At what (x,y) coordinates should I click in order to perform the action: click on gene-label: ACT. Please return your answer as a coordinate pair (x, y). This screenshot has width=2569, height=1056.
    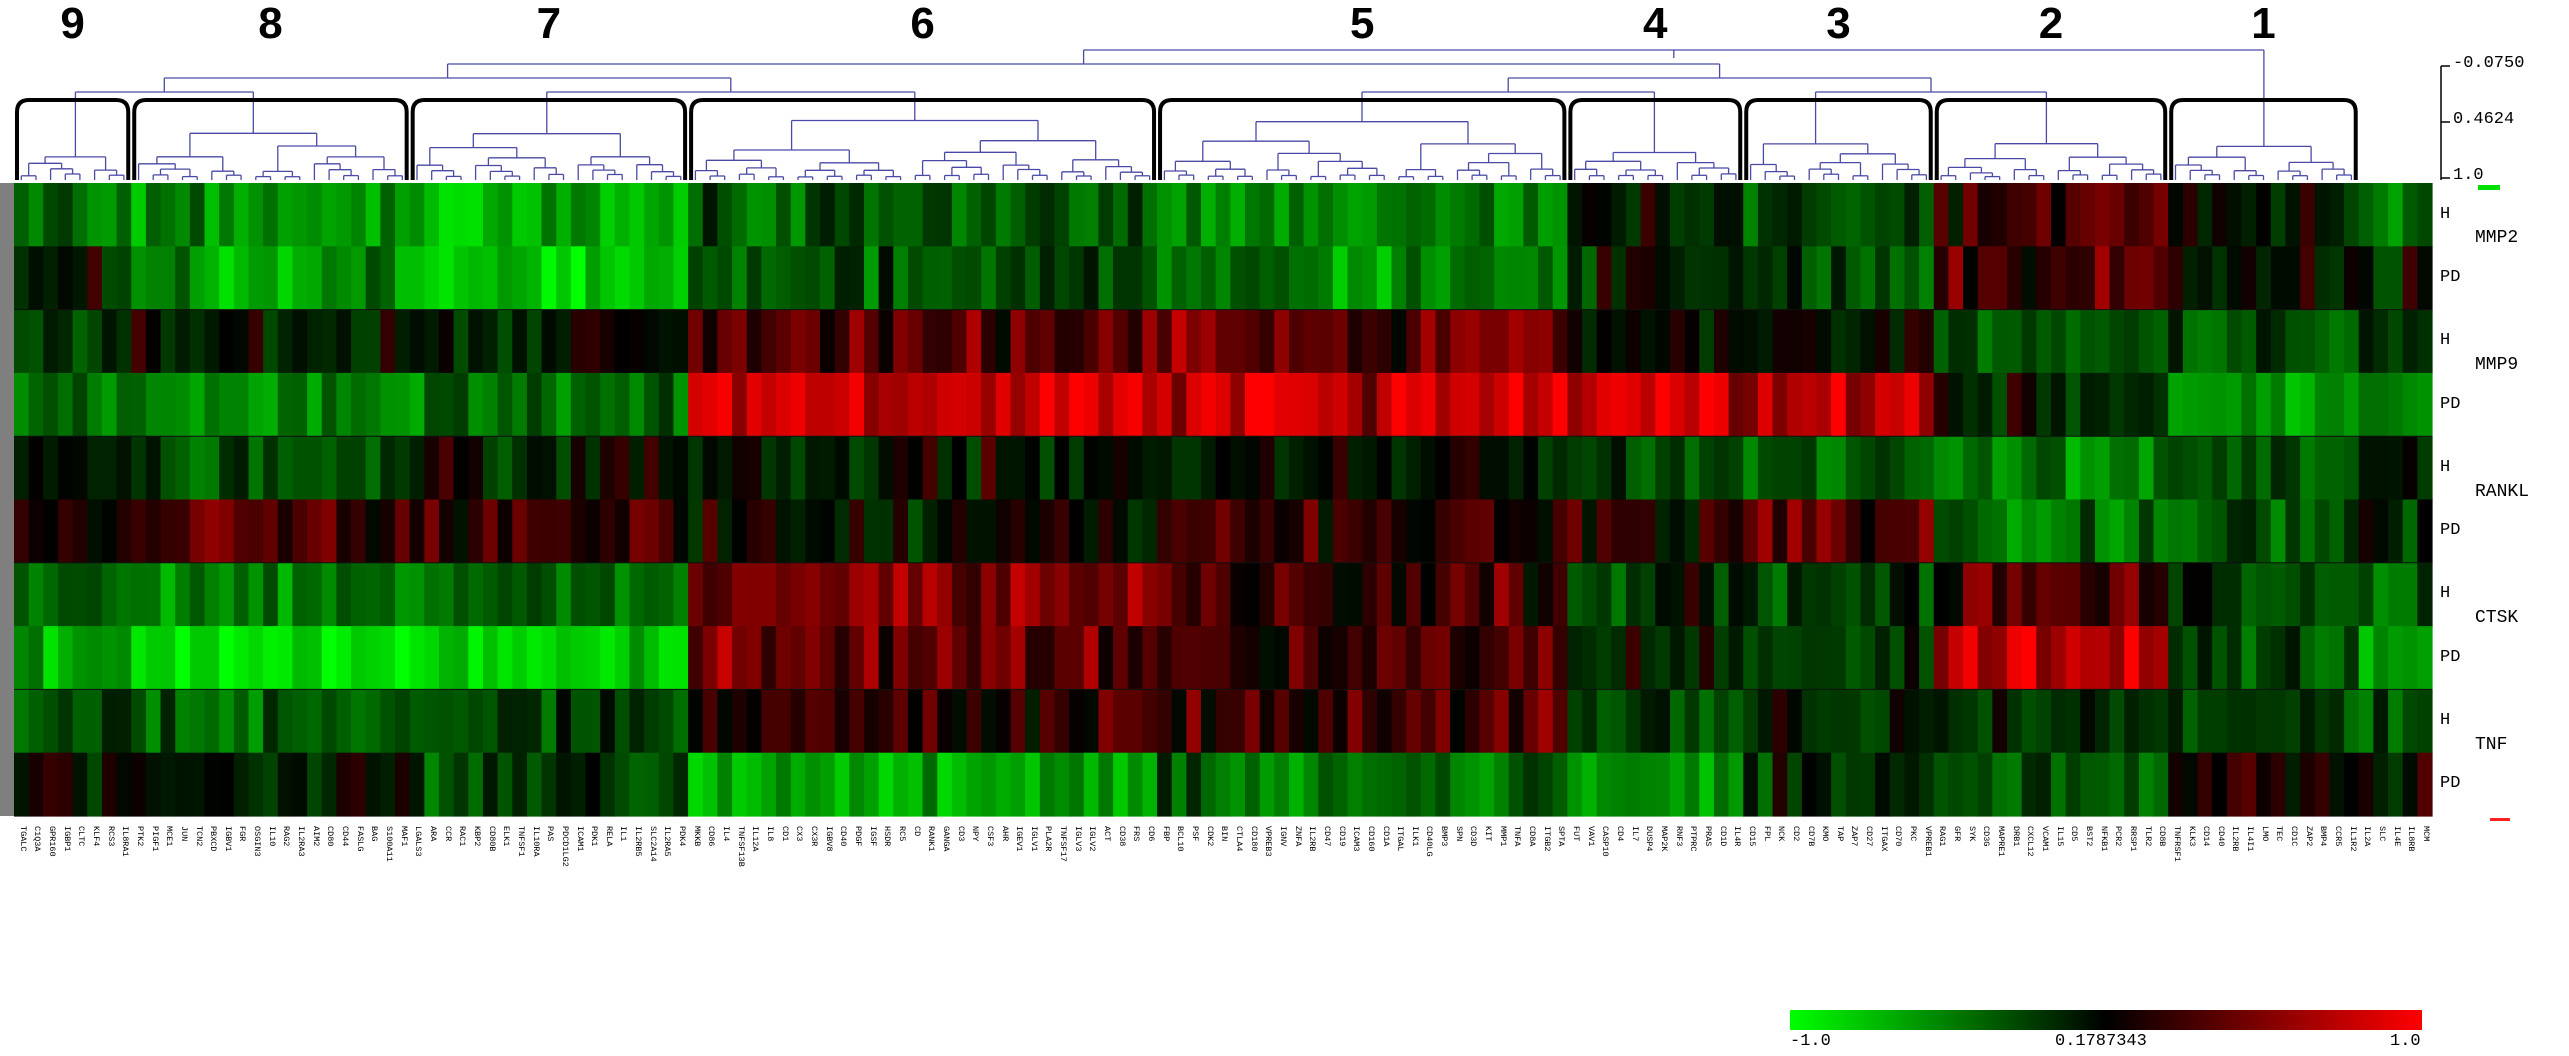
    Looking at the image, I should click on (1107, 834).